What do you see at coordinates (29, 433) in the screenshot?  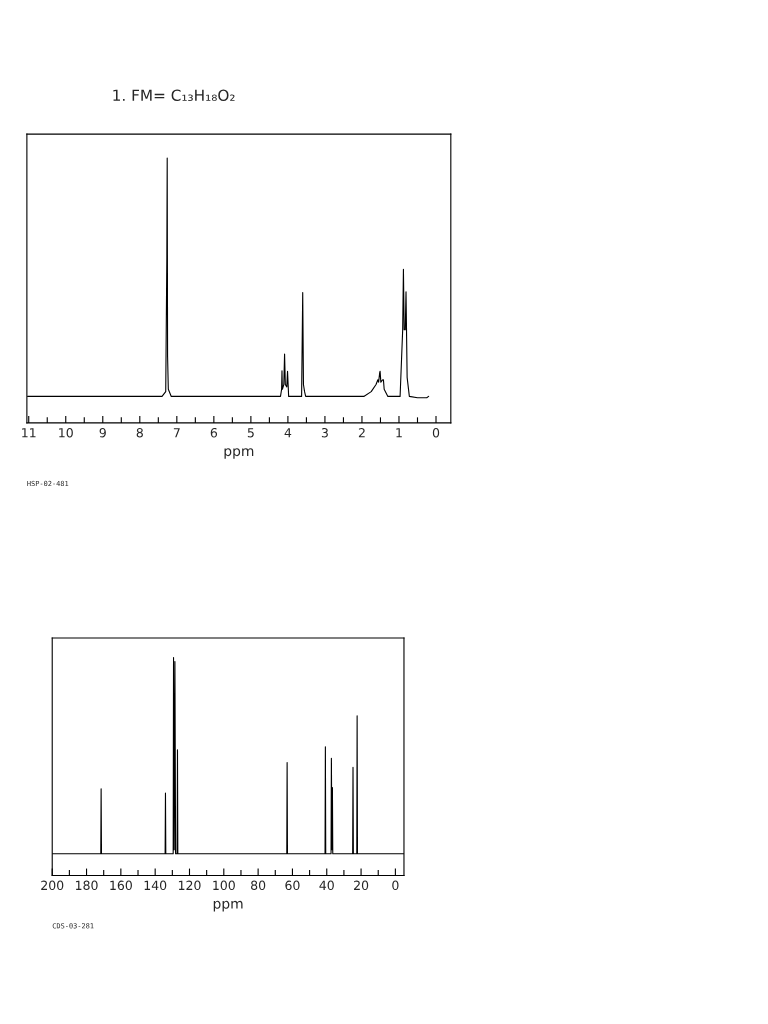 I see `x-tick-label: 11` at bounding box center [29, 433].